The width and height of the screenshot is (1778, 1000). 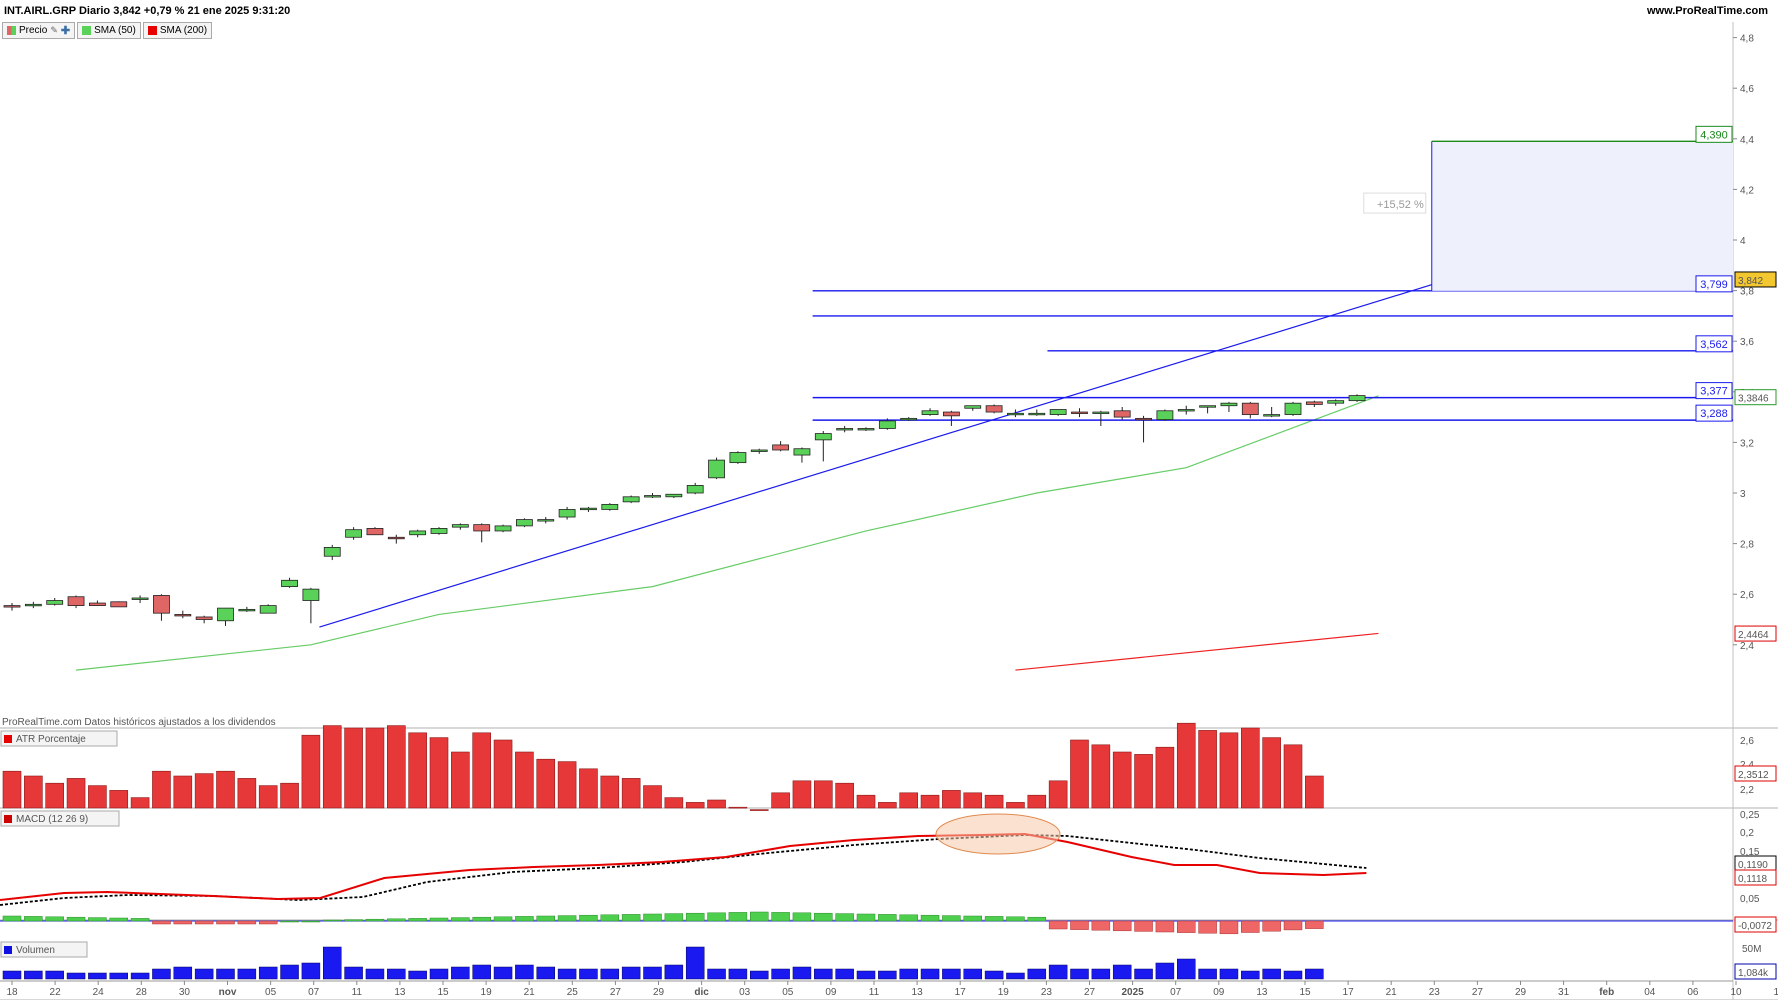 I want to click on price-tick-label: 2,6, so click(x=1747, y=595).